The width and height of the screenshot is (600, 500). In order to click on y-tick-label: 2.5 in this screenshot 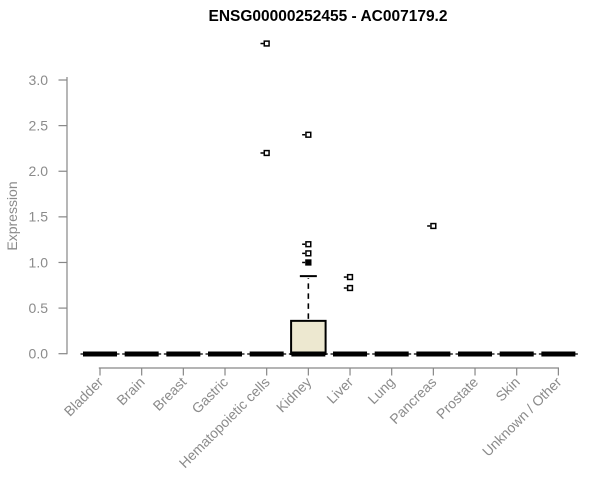, I will do `click(39, 125)`.